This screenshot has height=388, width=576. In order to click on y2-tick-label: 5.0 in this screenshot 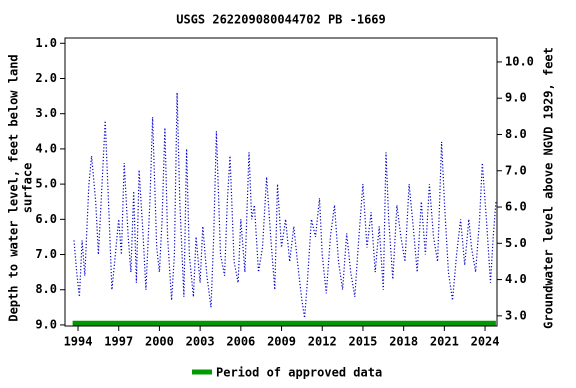, I will do `click(516, 243)`.